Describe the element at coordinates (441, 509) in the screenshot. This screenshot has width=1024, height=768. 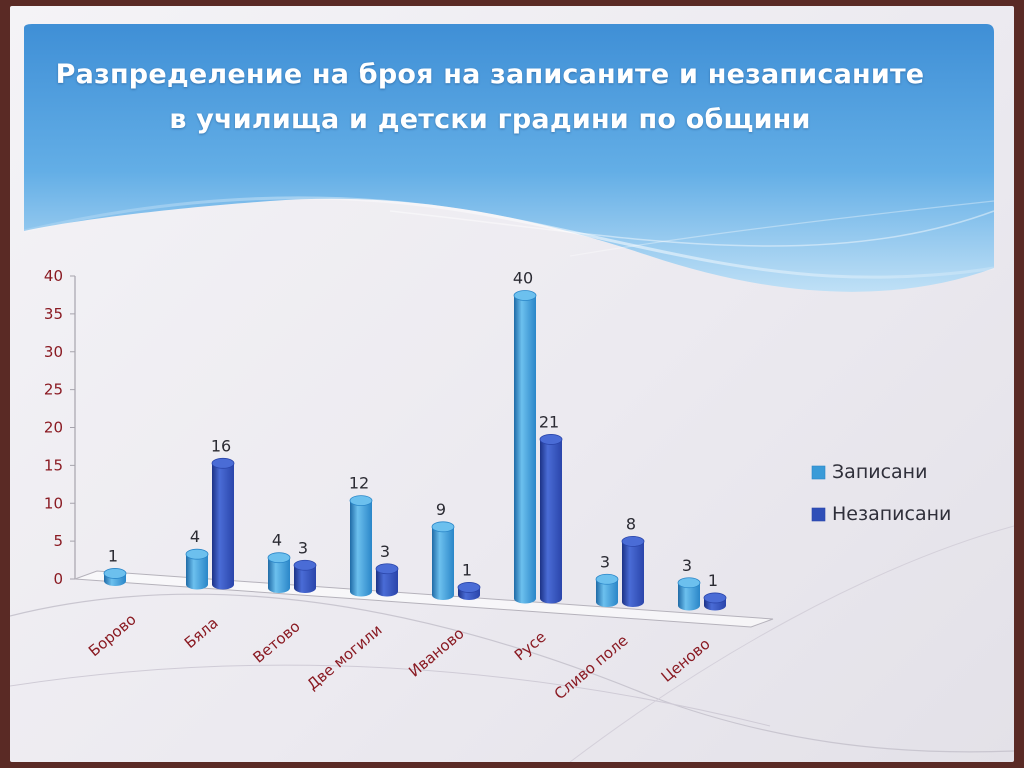
I see `data-label-zapisani-4: 9` at that location.